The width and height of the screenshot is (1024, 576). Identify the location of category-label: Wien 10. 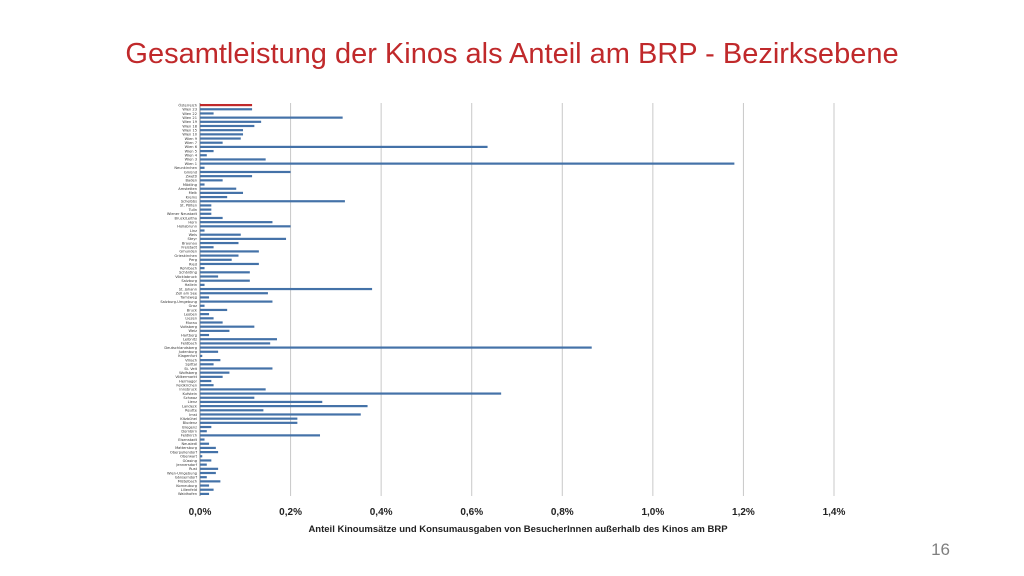
(189, 135).